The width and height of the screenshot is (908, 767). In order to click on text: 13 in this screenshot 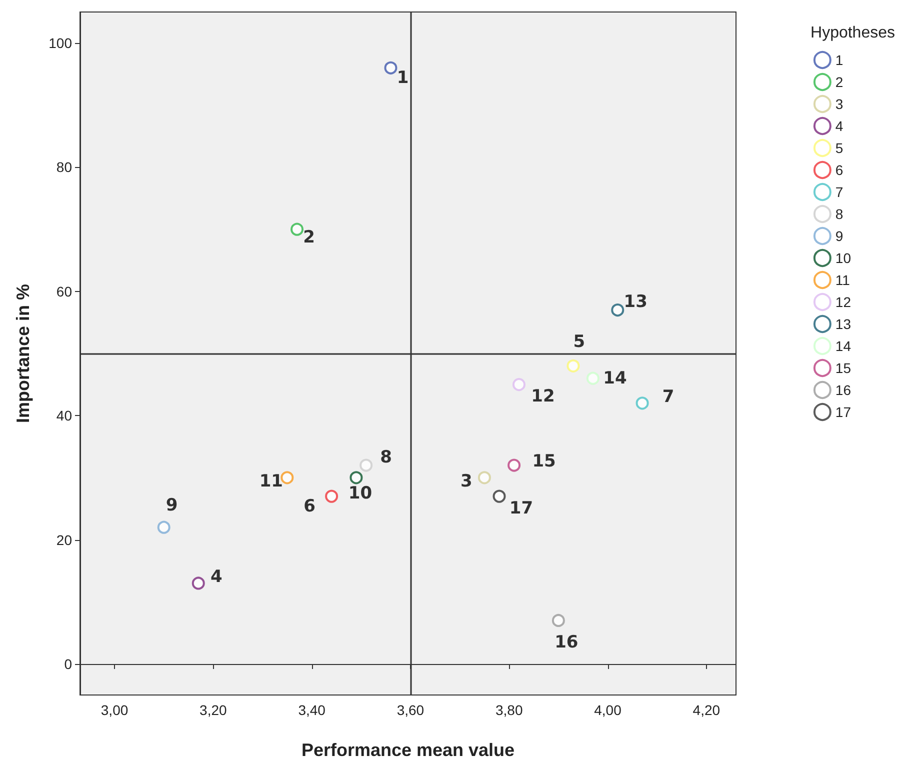, I will do `click(636, 302)`.